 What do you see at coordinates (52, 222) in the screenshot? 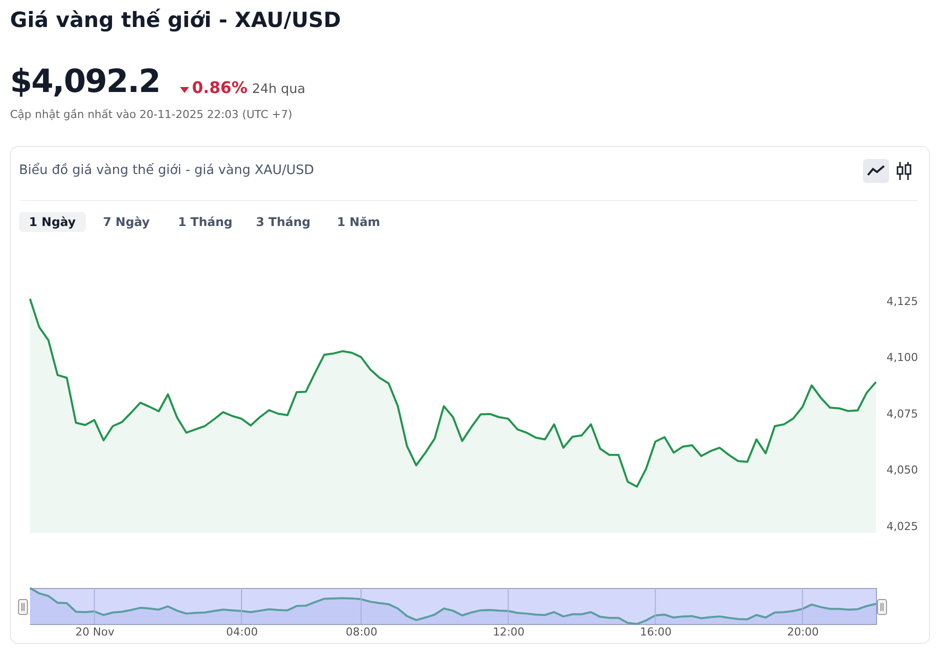
I see `text: 1 Ngày` at bounding box center [52, 222].